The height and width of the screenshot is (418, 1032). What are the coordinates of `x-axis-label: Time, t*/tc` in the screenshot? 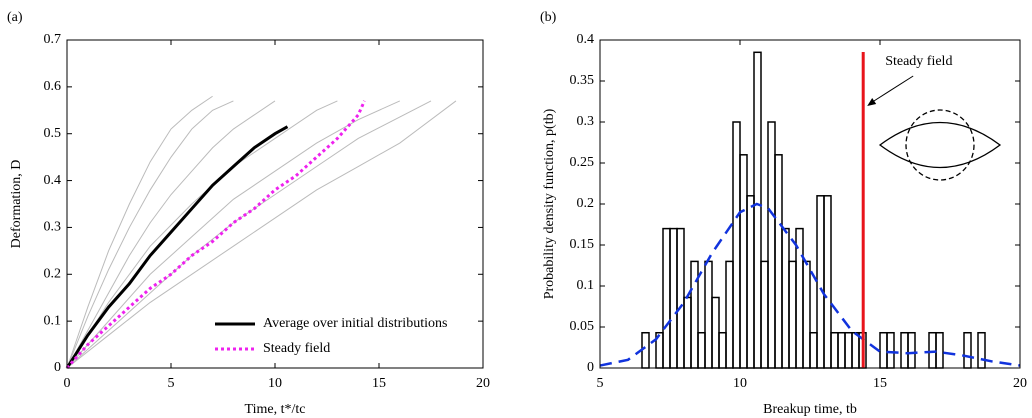 It's located at (275, 409).